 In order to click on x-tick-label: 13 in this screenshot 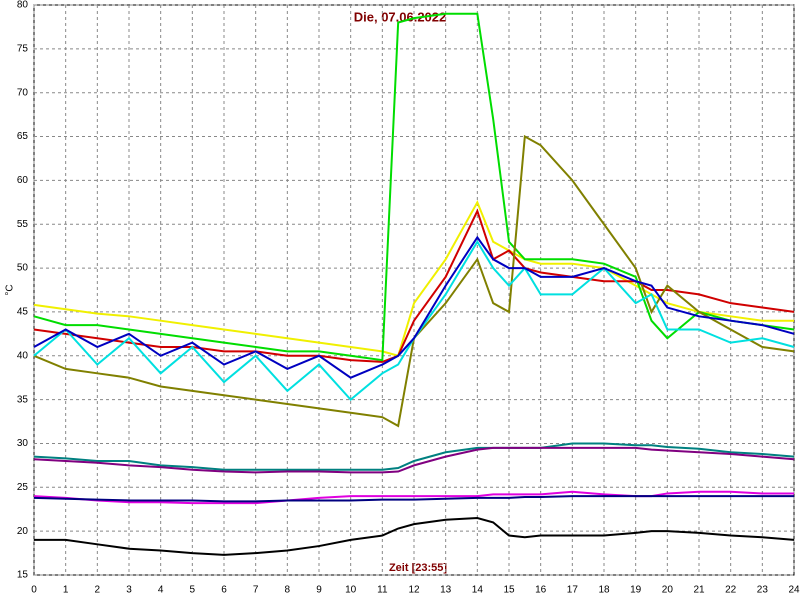, I will do `click(446, 590)`.